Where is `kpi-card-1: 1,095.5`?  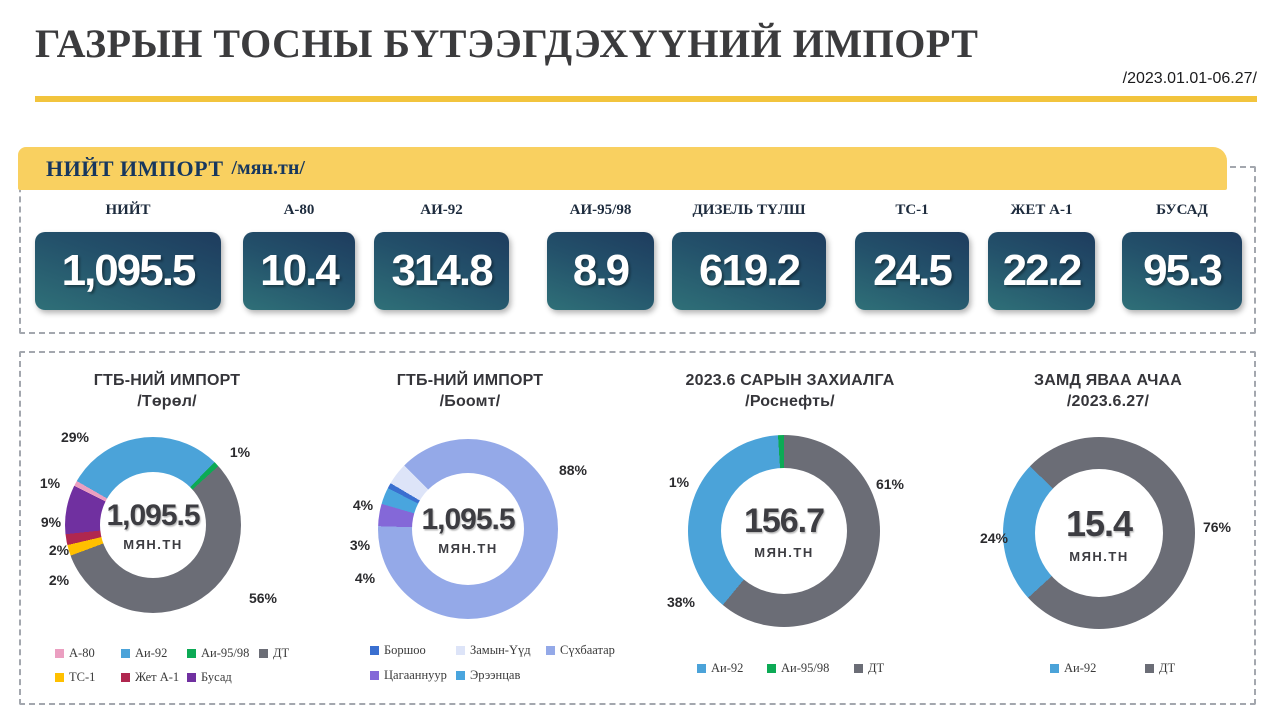
kpi-card-1: 1,095.5 is located at coordinates (128, 271).